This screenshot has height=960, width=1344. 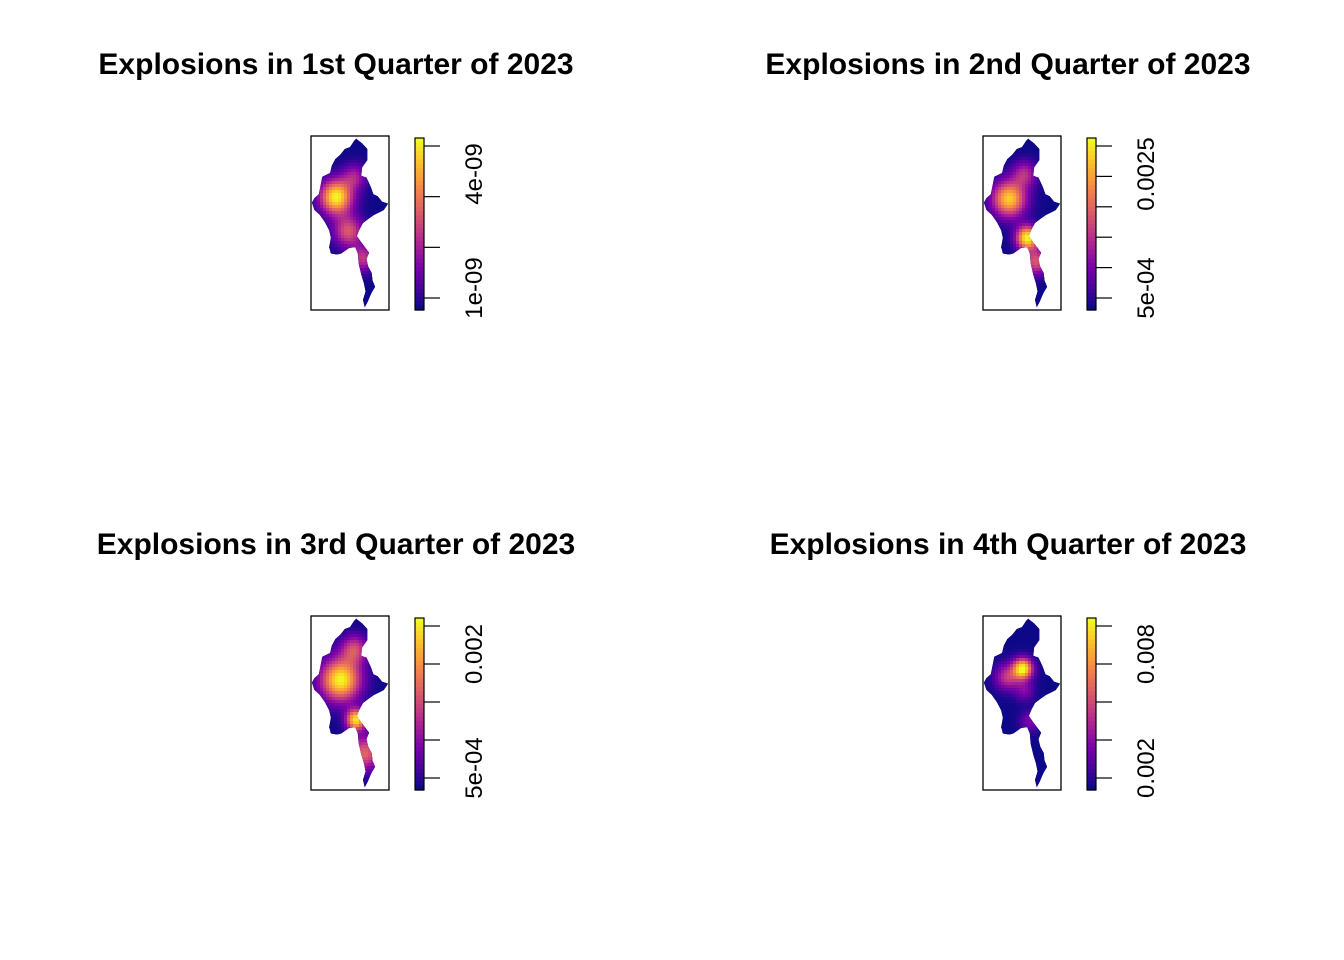 I want to click on legend-tick-label: 0.0025, so click(x=1146, y=173).